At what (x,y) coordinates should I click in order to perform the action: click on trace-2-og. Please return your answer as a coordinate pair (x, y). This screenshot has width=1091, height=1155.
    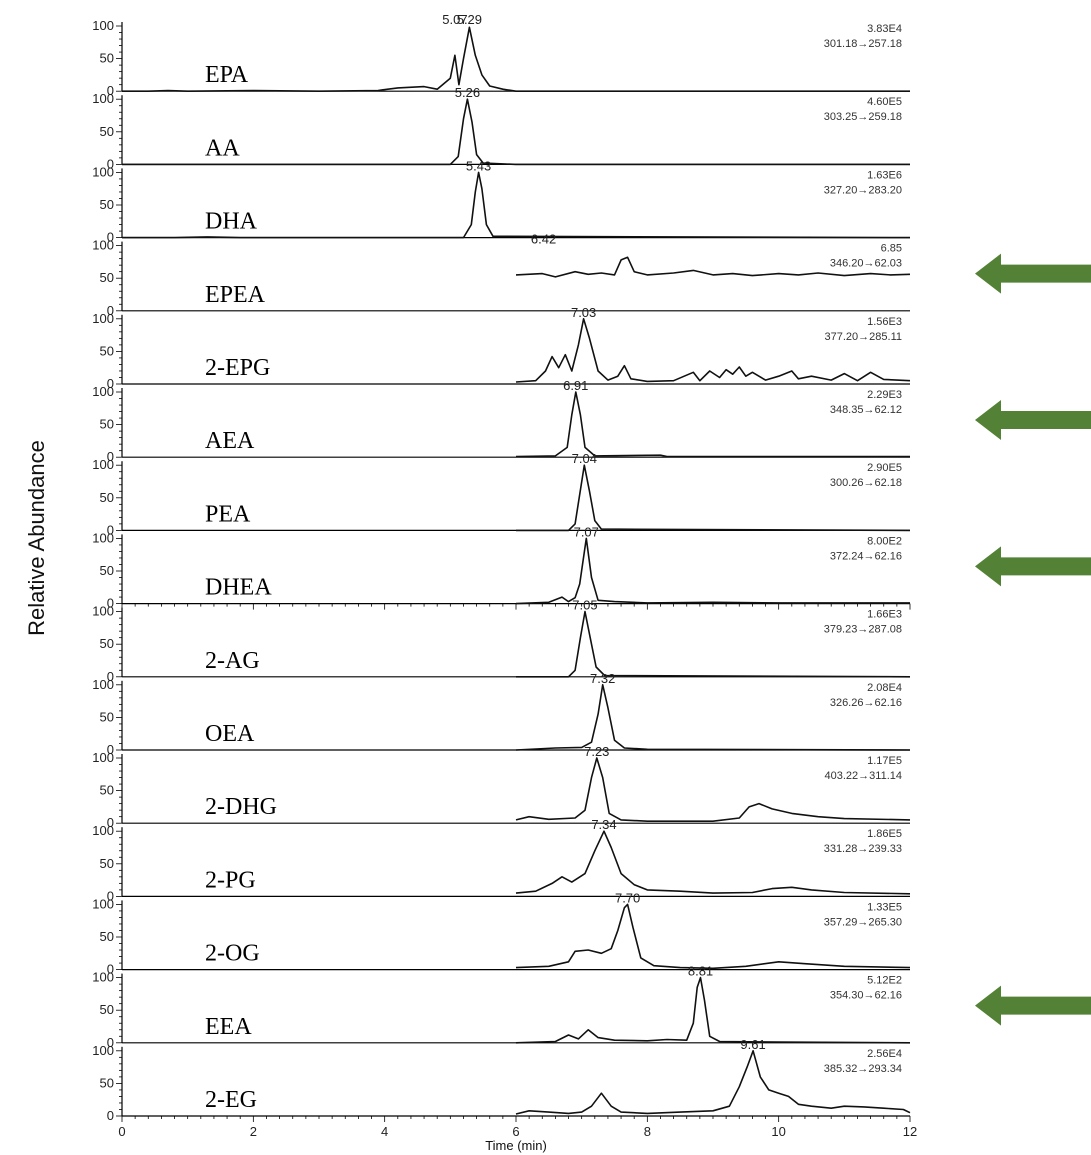
    Looking at the image, I should click on (713, 936).